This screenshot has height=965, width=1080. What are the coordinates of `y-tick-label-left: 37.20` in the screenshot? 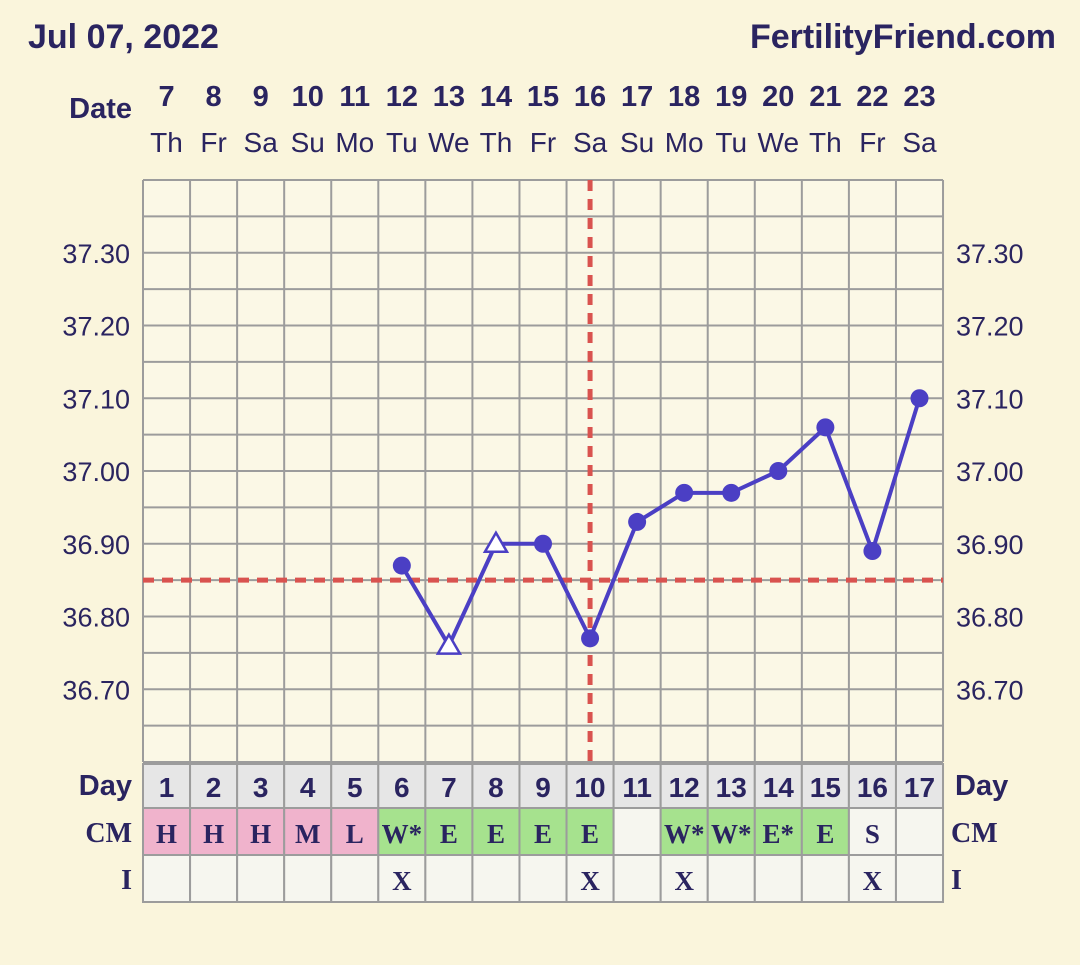 It's located at (96, 327).